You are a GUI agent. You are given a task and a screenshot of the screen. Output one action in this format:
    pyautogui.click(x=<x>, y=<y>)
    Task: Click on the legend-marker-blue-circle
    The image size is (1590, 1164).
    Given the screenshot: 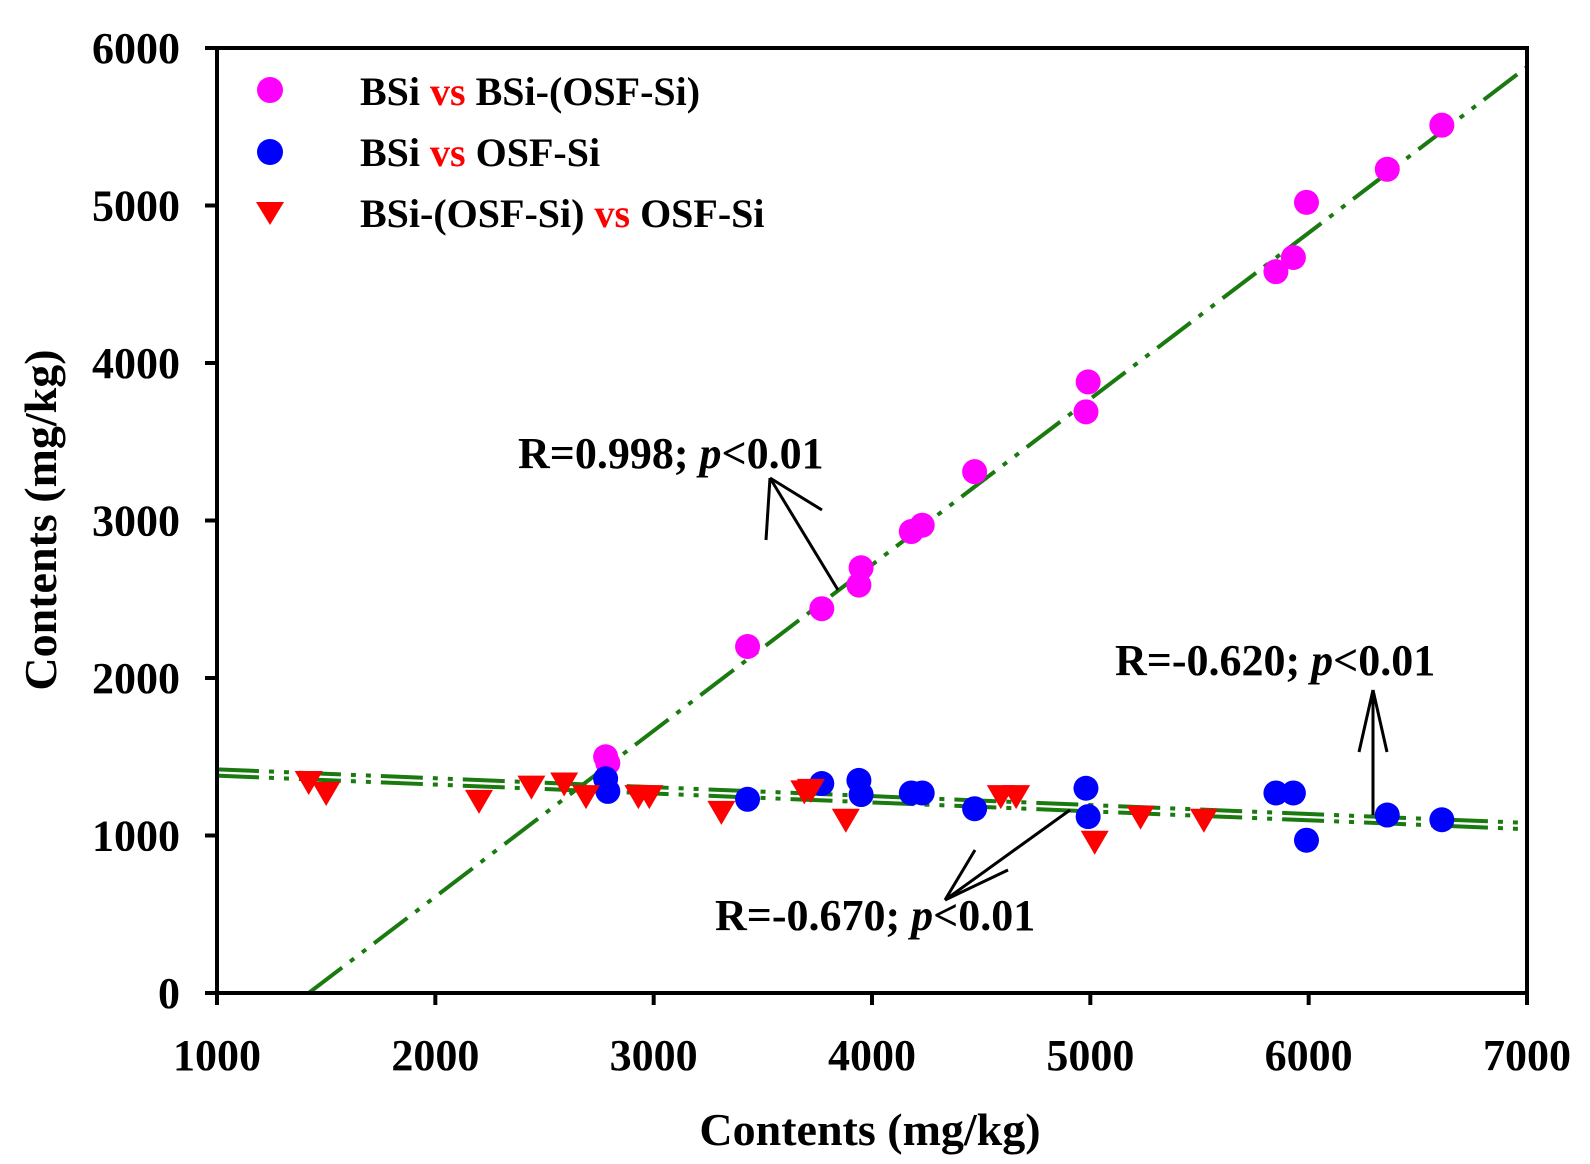 What is the action you would take?
    pyautogui.click(x=270, y=152)
    